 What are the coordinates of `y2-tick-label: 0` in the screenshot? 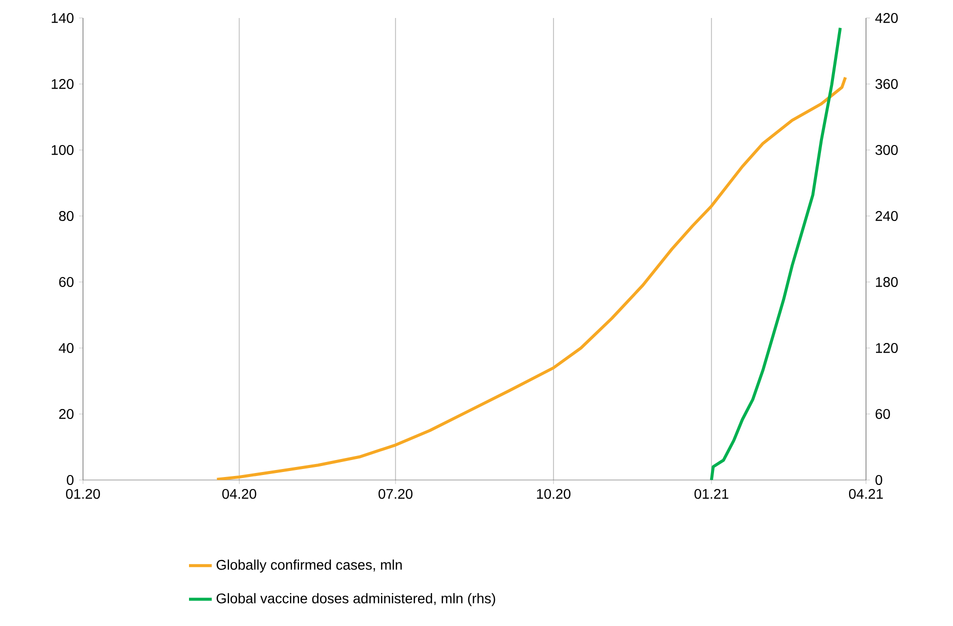 It's located at (878, 480).